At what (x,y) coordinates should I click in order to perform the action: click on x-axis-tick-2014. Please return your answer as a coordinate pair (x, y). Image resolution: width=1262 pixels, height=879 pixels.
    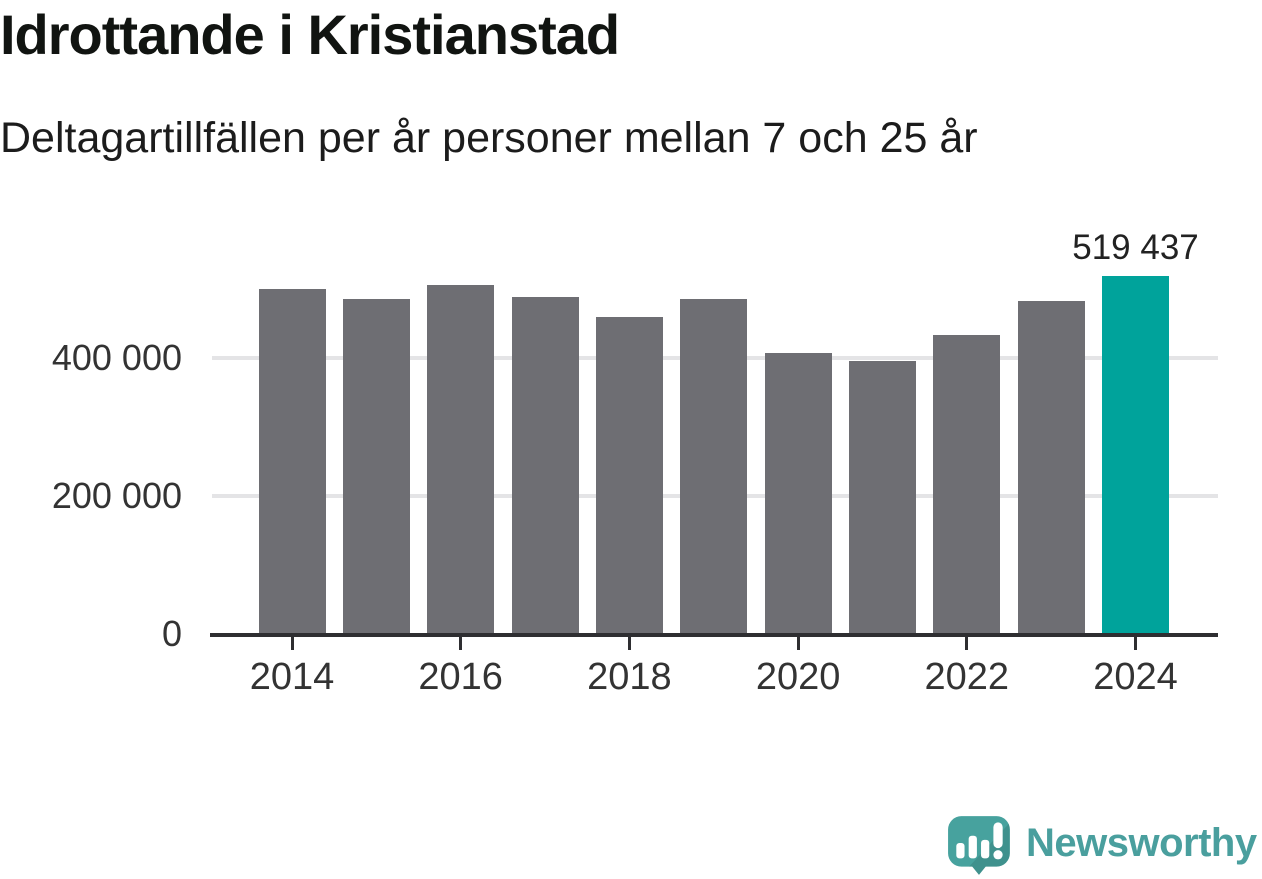
    Looking at the image, I should click on (292, 643).